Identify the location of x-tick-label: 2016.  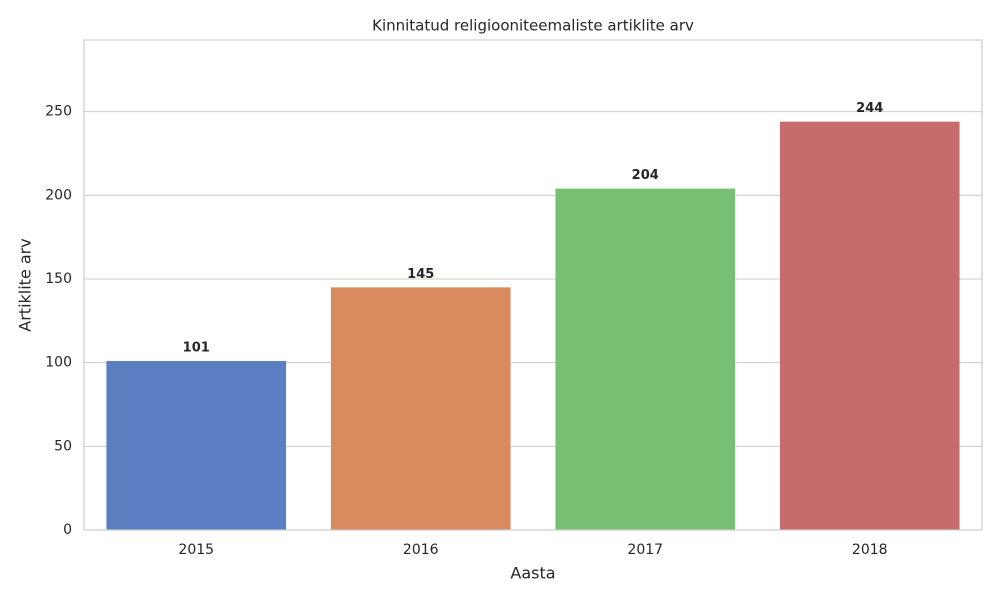
(421, 550).